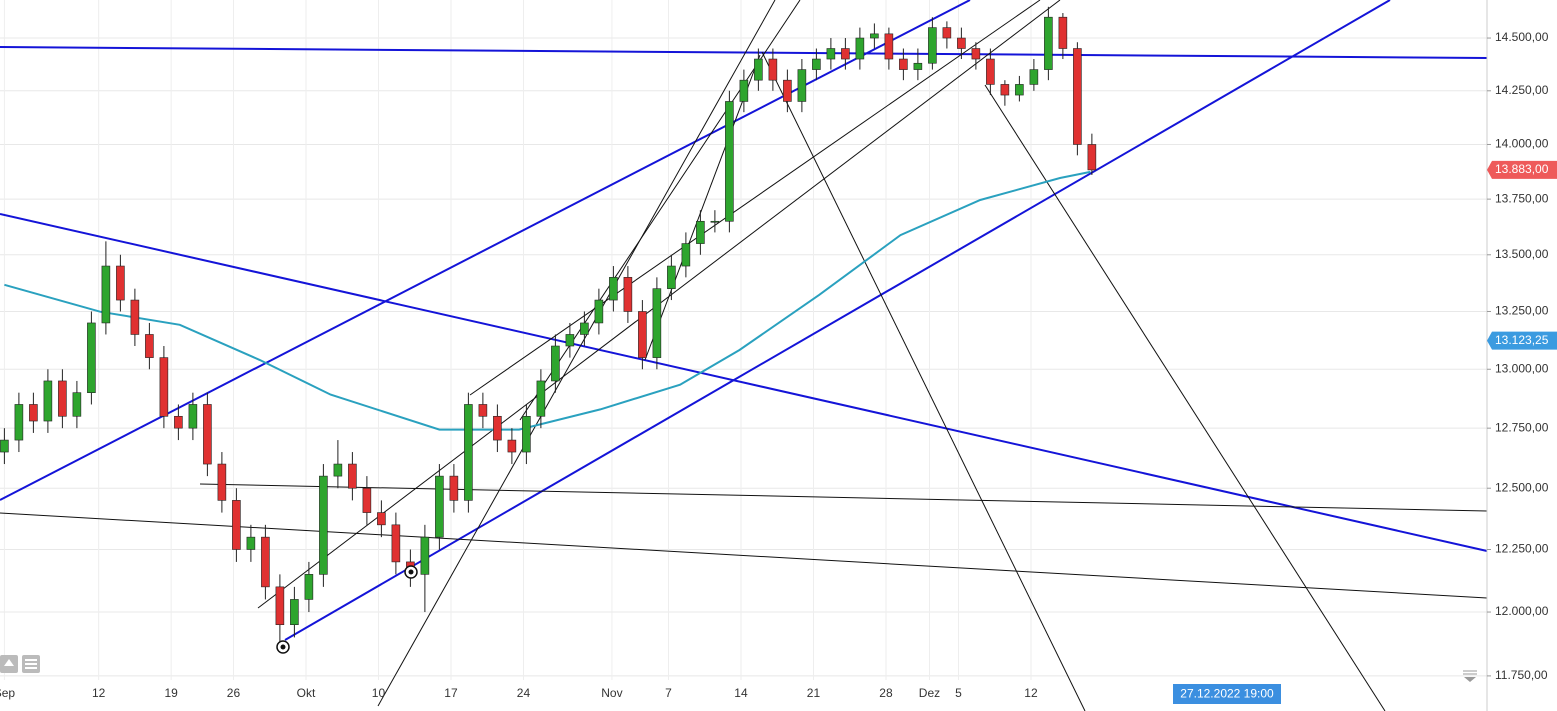  What do you see at coordinates (1522, 37) in the screenshot?
I see `y-tick-label: 14.500,00` at bounding box center [1522, 37].